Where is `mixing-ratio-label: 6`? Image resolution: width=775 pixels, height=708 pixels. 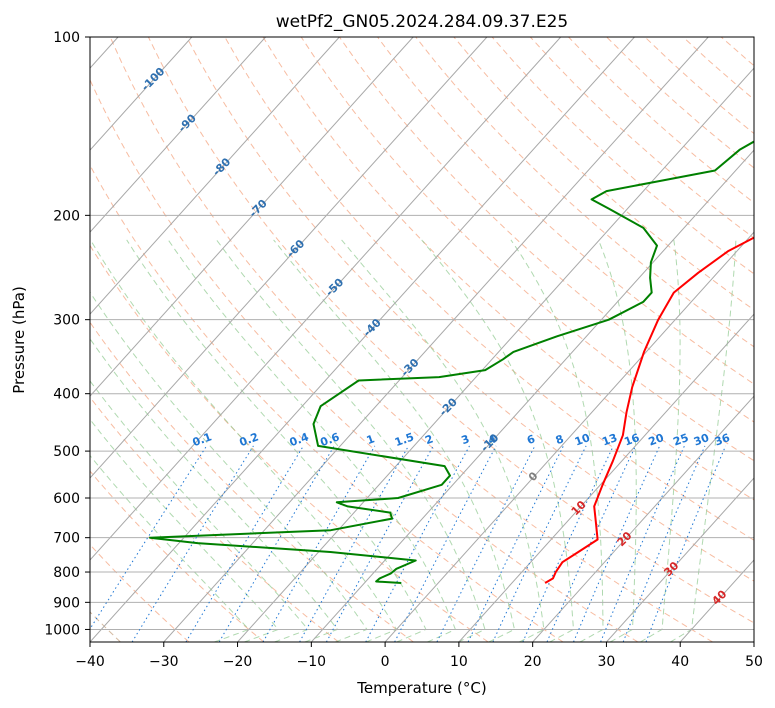
mixing-ratio-label: 6 is located at coordinates (531, 439).